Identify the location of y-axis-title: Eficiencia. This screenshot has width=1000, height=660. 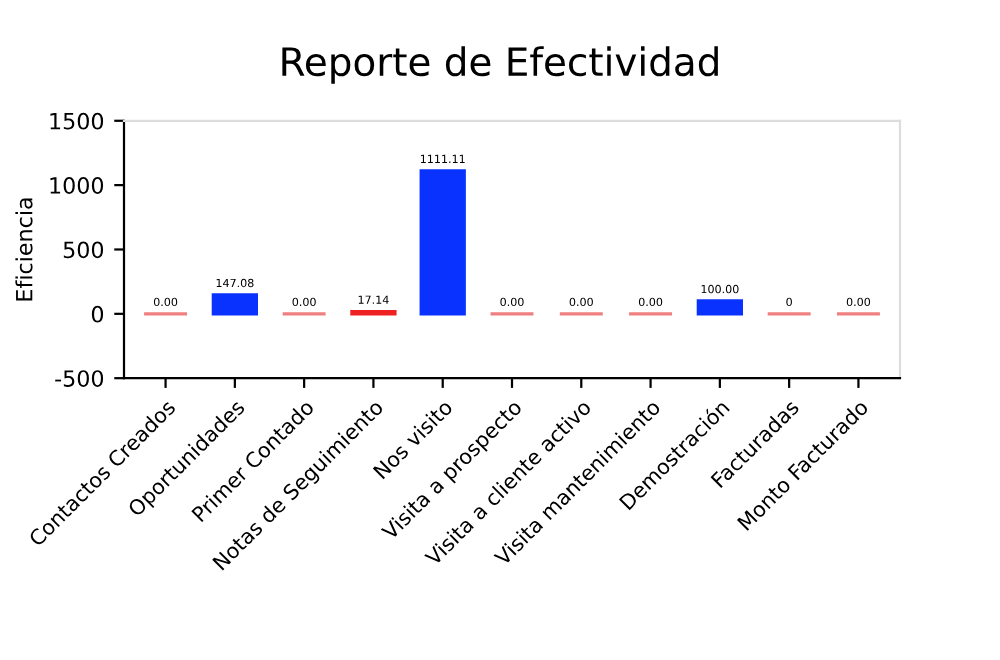
(24, 249).